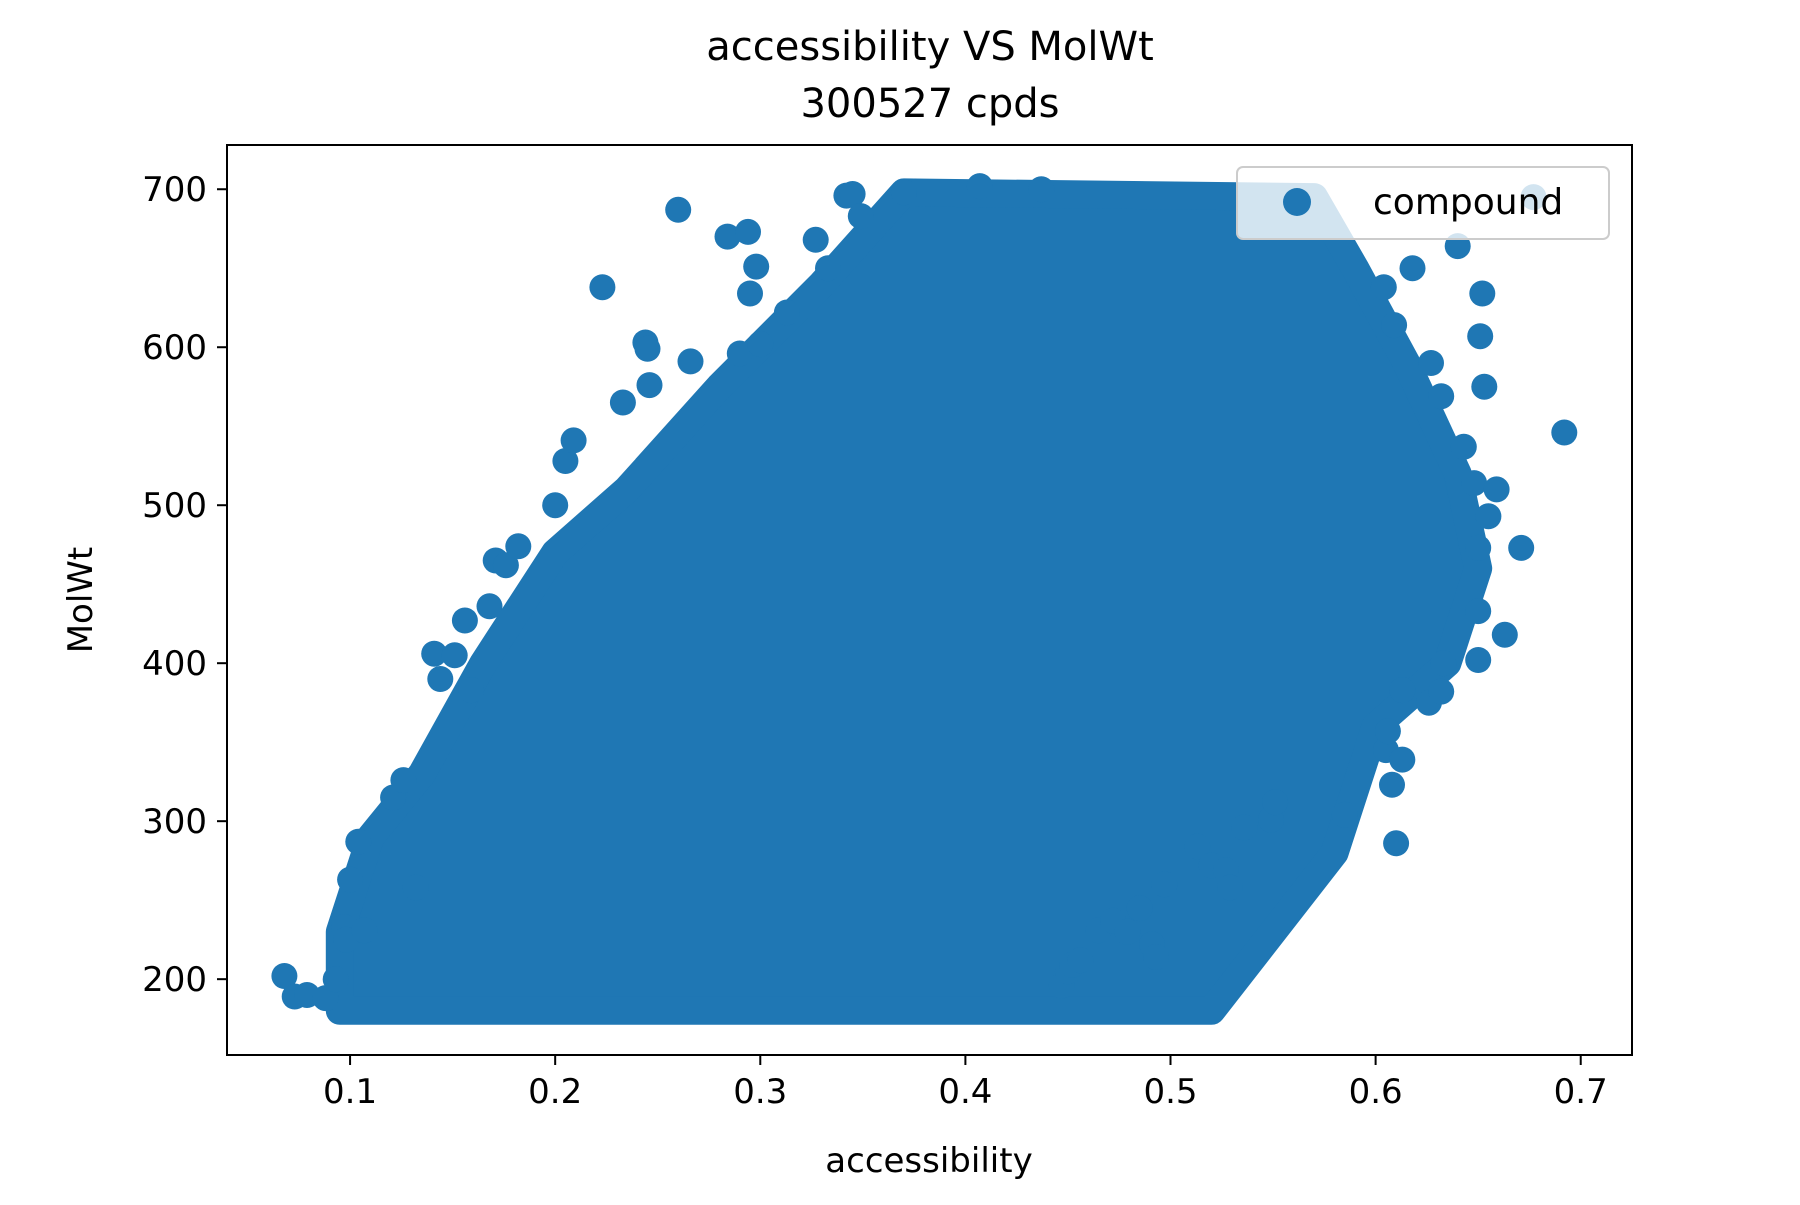 The height and width of the screenshot is (1205, 1800). I want to click on x-tick-label: 0.2, so click(555, 1092).